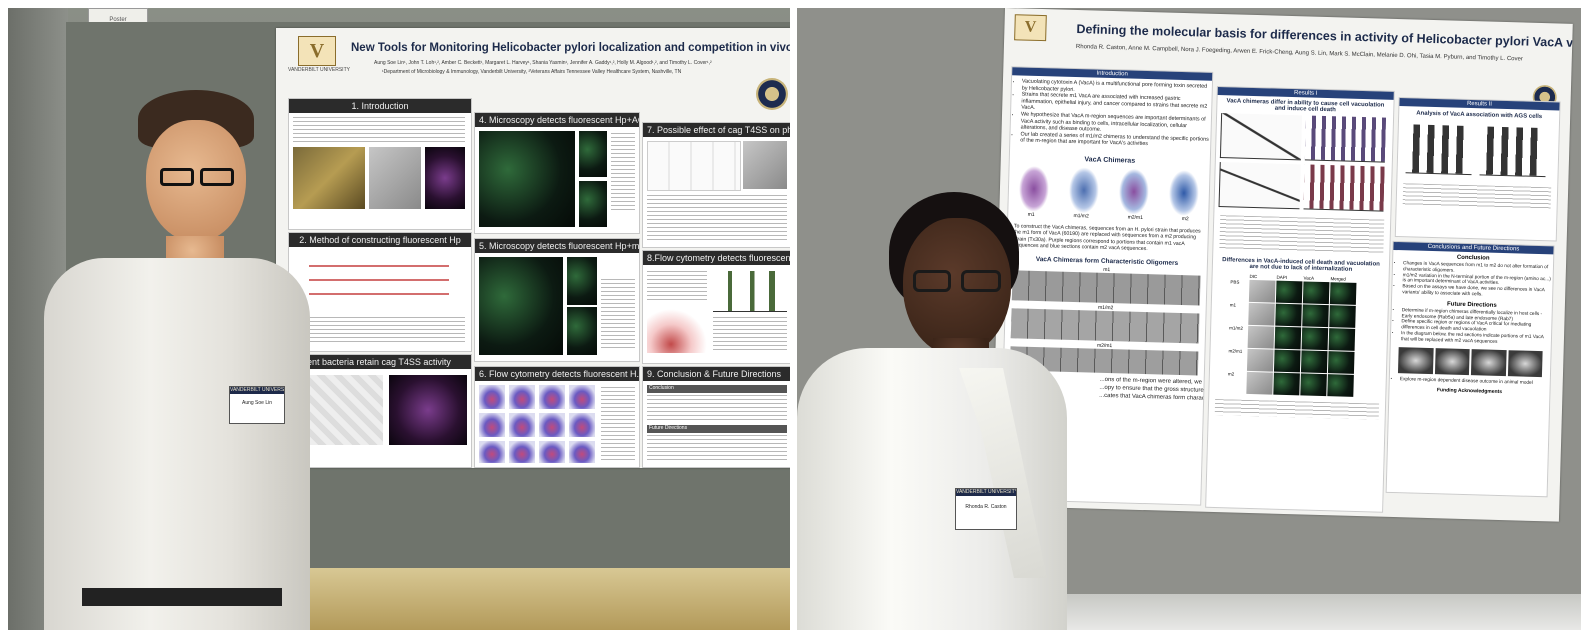 Image resolution: width=1590 pixels, height=639 pixels. Describe the element at coordinates (1231, 374) in the screenshot. I see `grid-row-label: m2` at that location.